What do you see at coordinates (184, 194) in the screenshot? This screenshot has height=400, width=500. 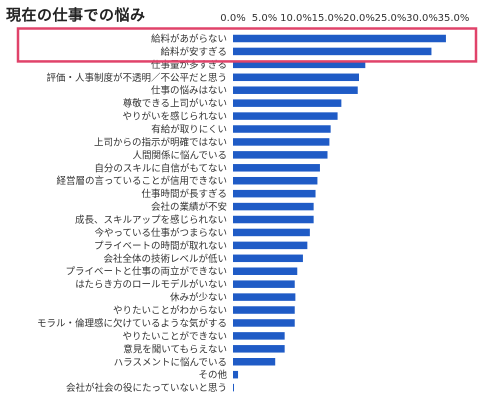 I see `category-label: 仕事時間が長すぎる` at bounding box center [184, 194].